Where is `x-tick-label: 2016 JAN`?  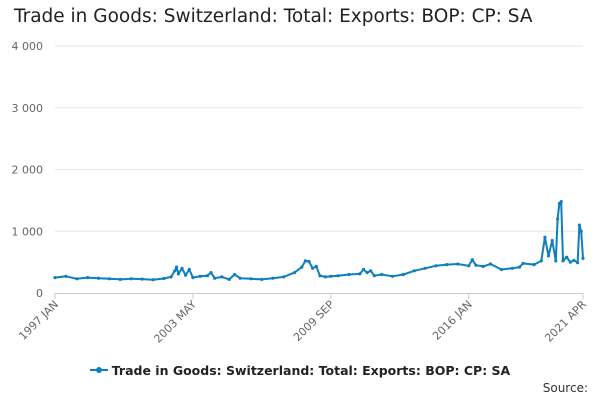
x-tick-label: 2016 JAN is located at coordinates (452, 320).